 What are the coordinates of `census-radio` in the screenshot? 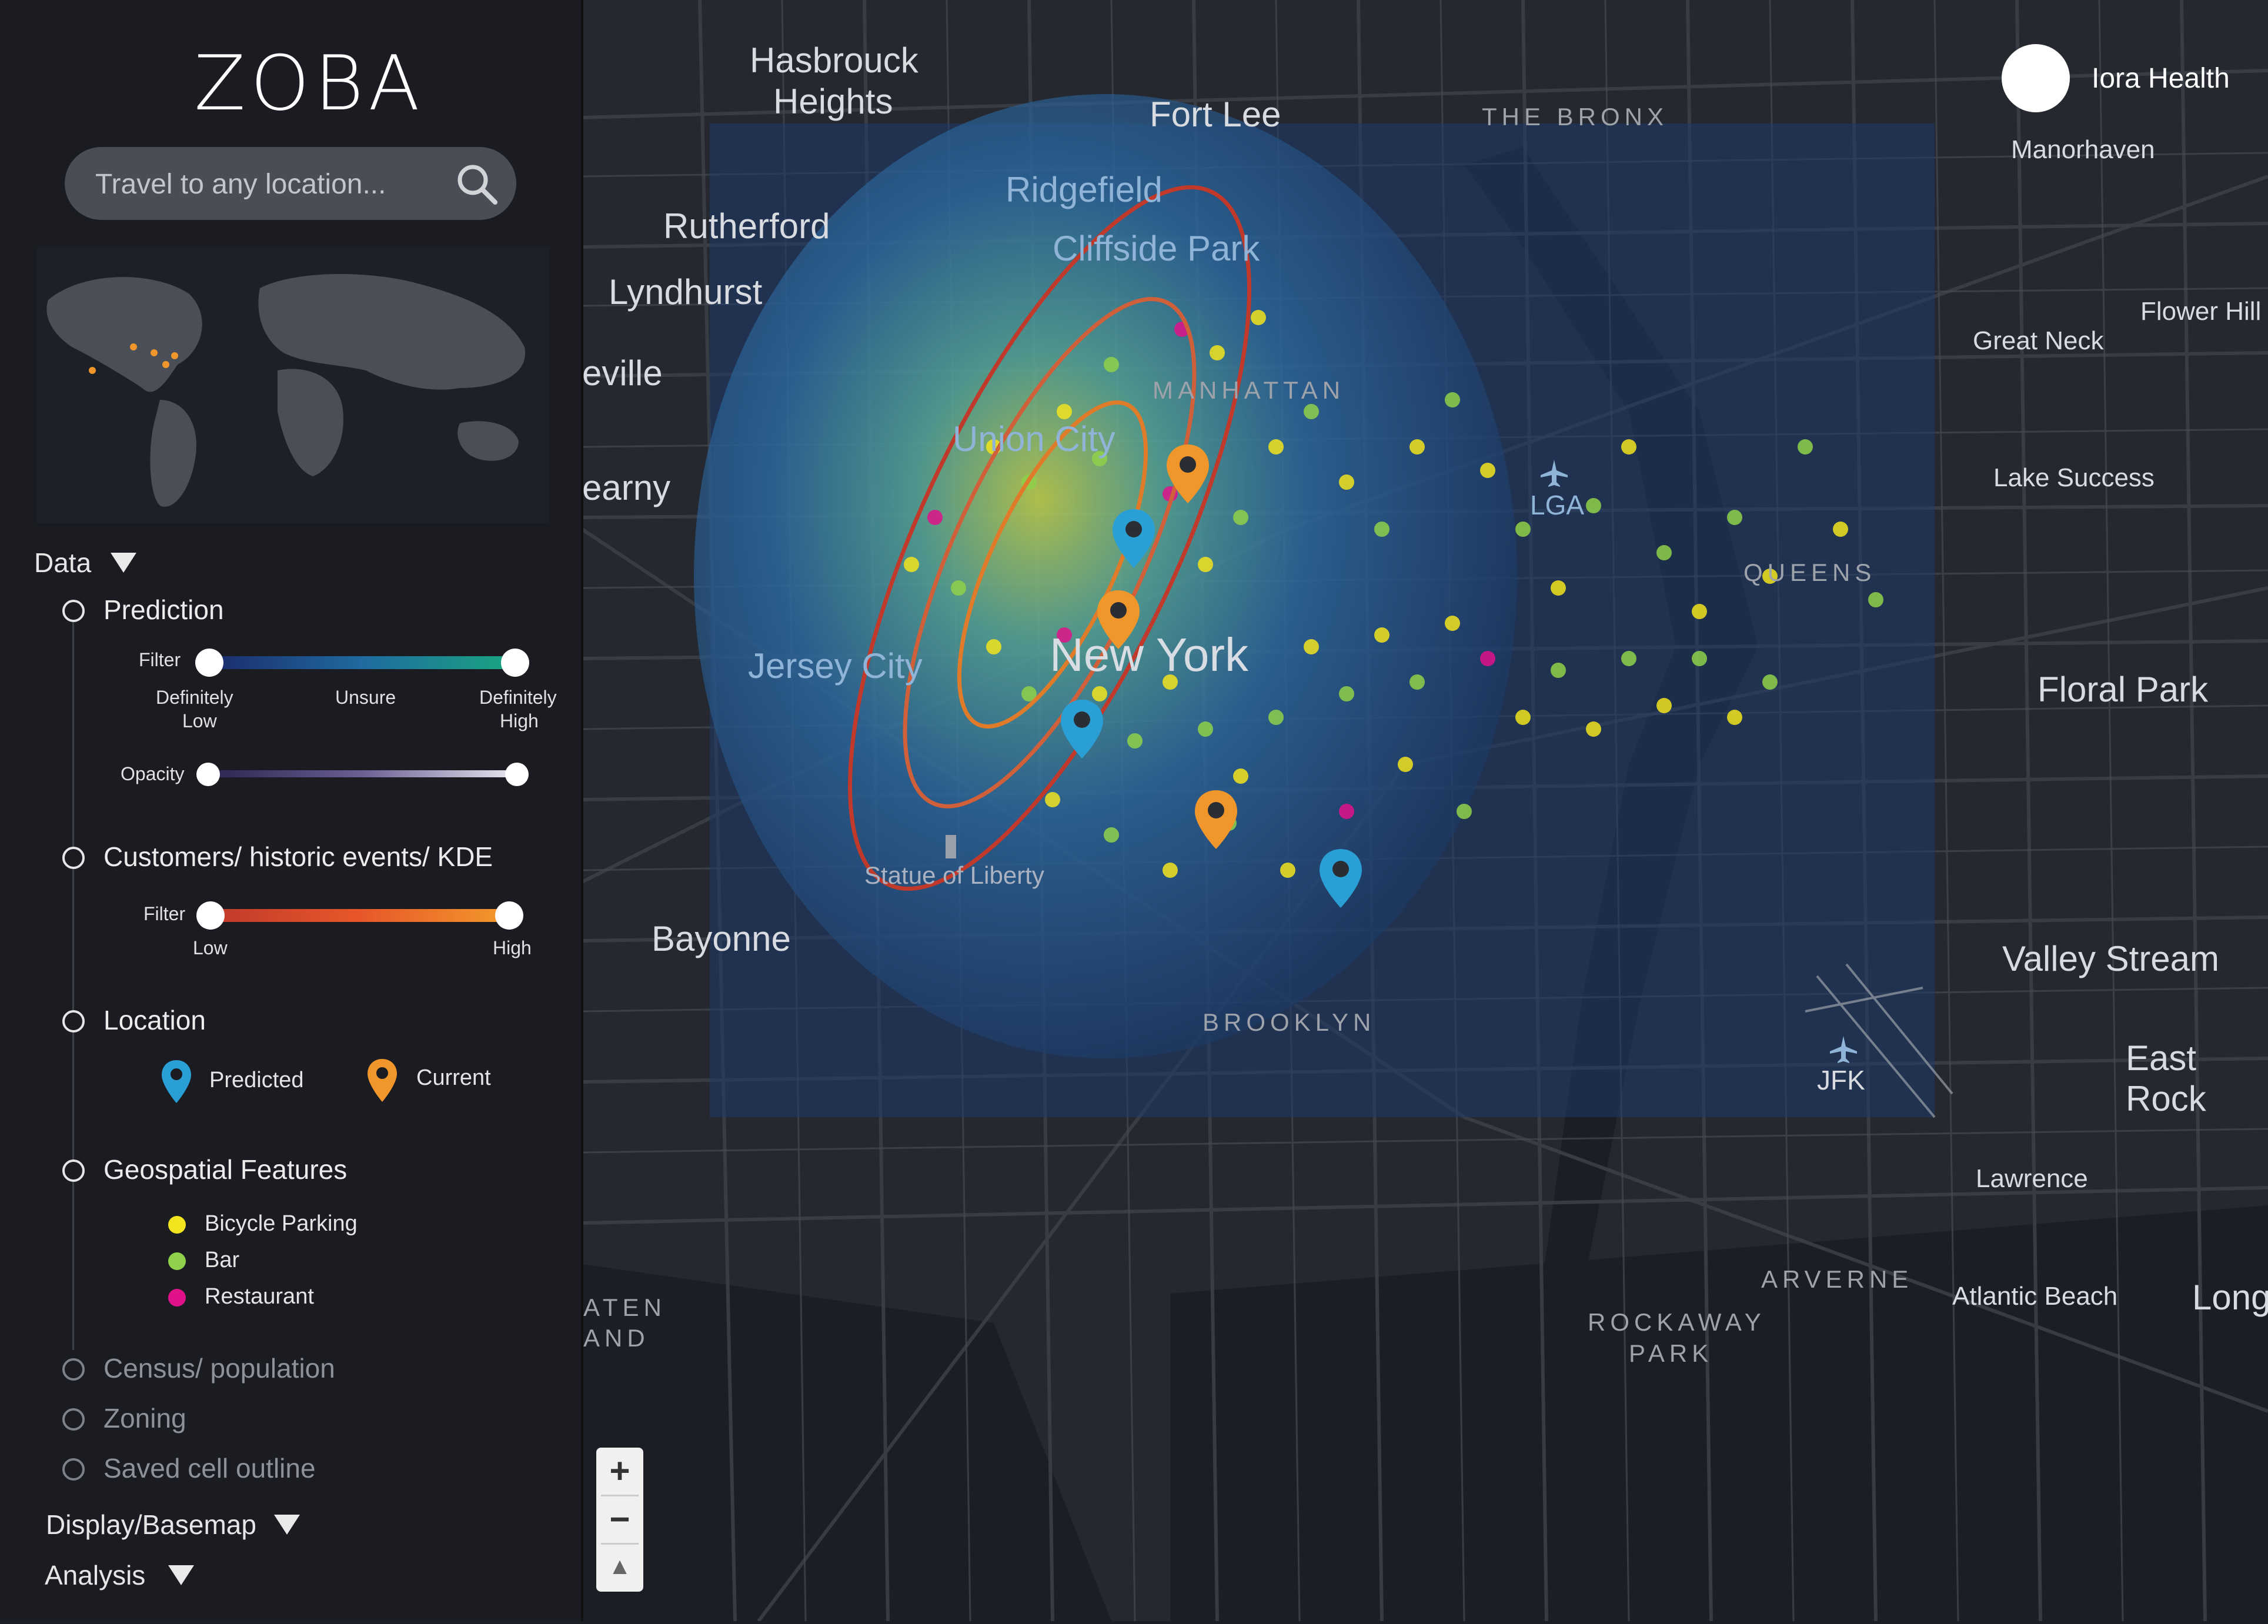 It's located at (73, 1370).